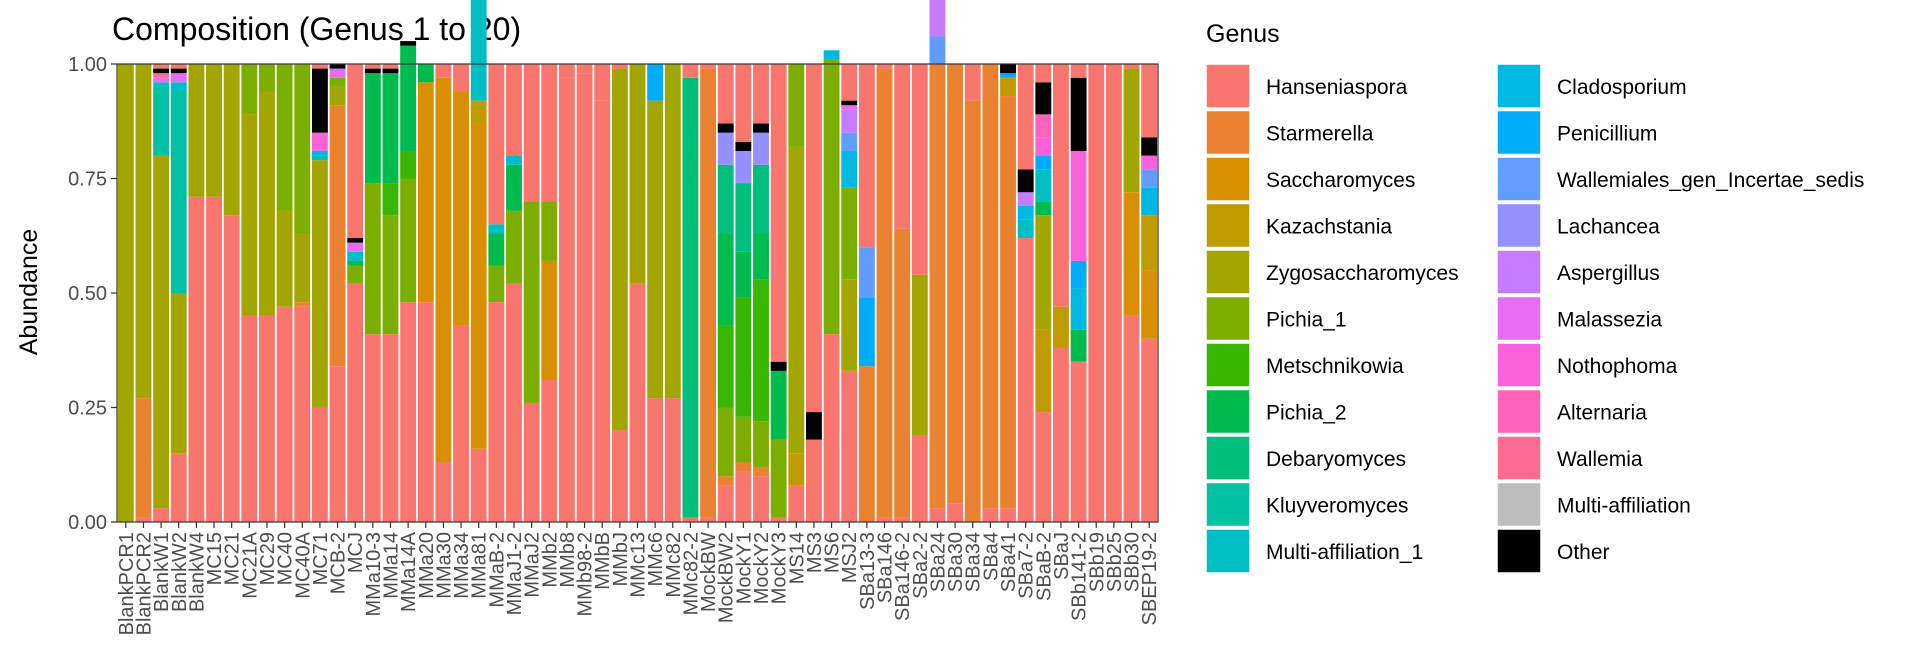 This screenshot has height=672, width=1920. I want to click on x-tick-label: MMaJ2, so click(533, 565).